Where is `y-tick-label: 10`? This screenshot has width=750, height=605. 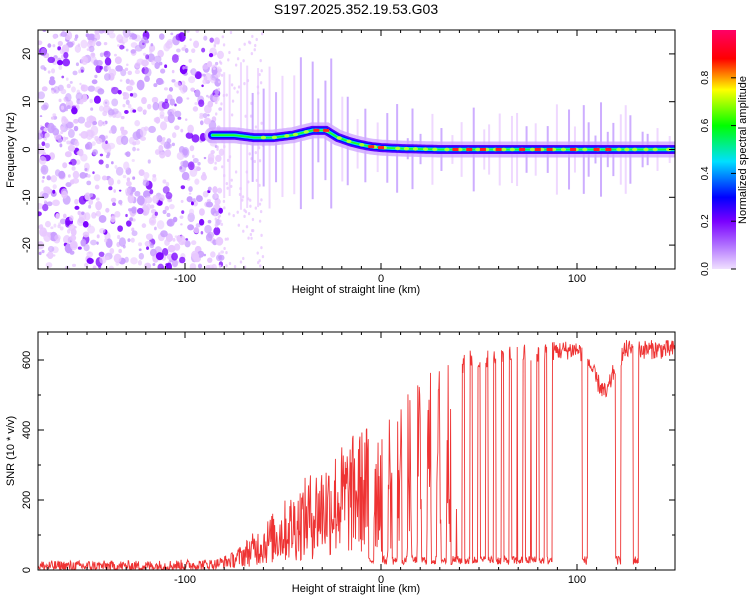 y-tick-label: 10 is located at coordinates (27, 102).